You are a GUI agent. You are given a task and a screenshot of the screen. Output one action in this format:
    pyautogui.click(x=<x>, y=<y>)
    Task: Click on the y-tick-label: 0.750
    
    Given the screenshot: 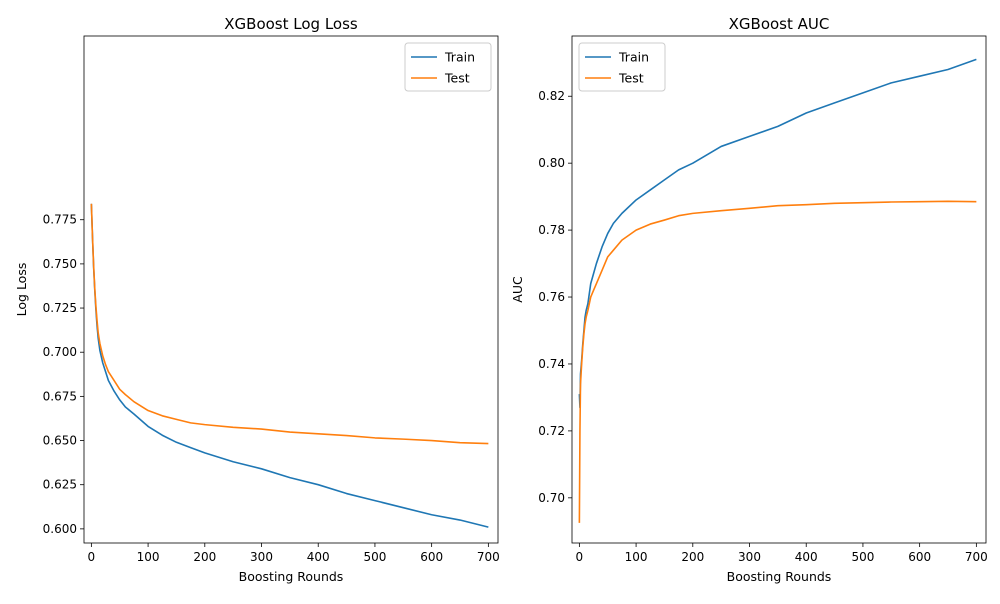 What is the action you would take?
    pyautogui.click(x=60, y=264)
    